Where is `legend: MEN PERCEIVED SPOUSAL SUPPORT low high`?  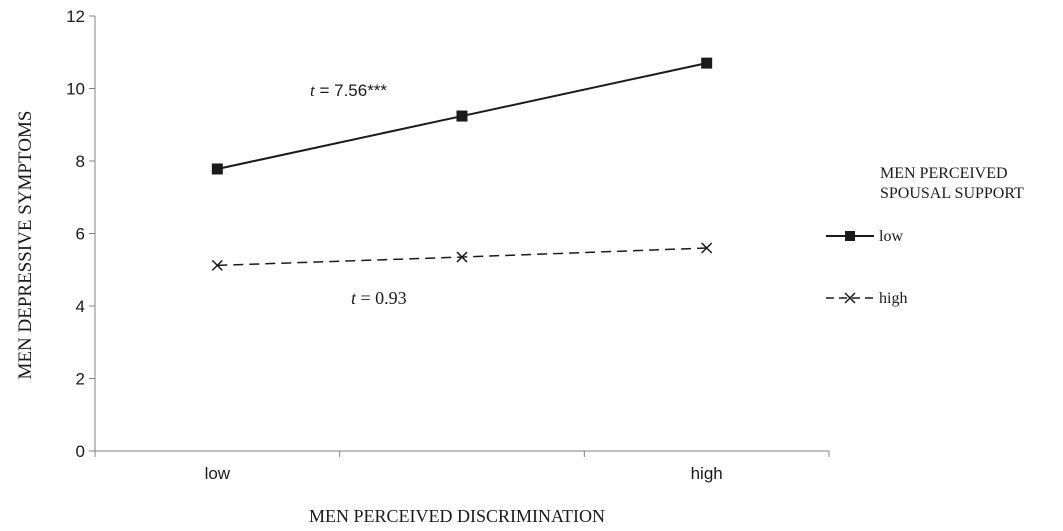 legend: MEN PERCEIVED SPOUSAL SUPPORT low high is located at coordinates (925, 236).